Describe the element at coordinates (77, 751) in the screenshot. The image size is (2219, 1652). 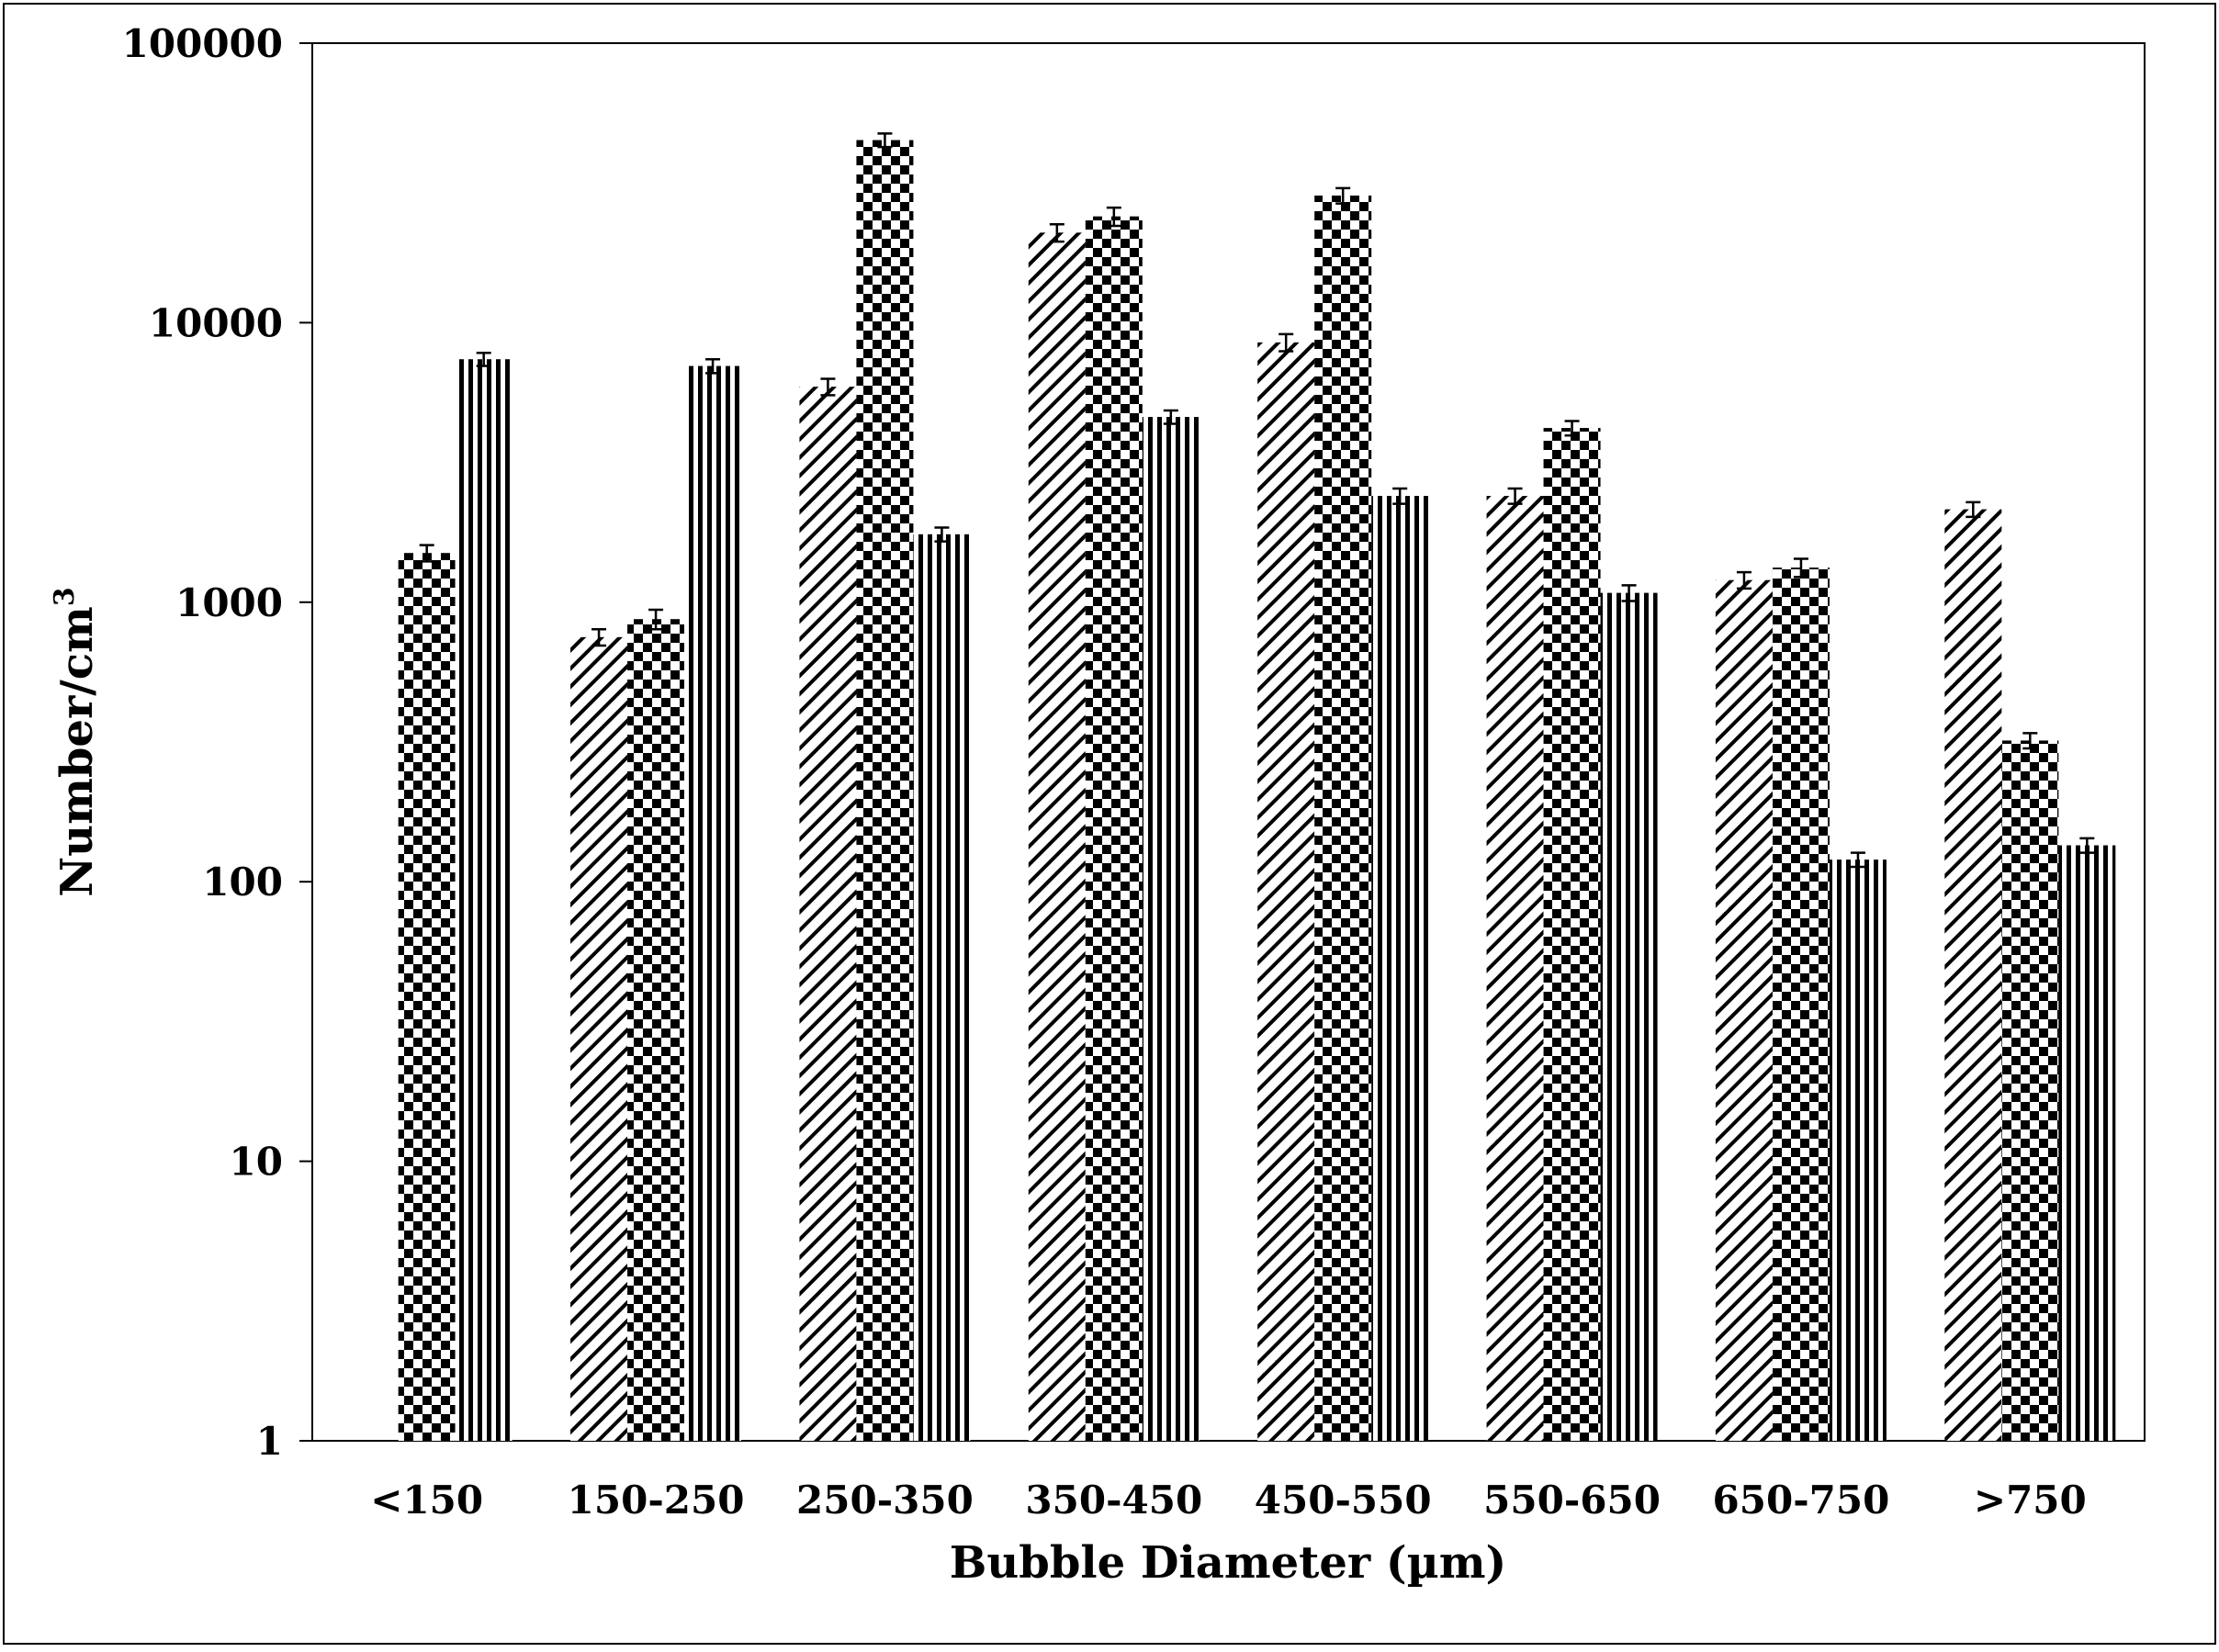
I see `y-axis-title-main: Number/cm` at that location.